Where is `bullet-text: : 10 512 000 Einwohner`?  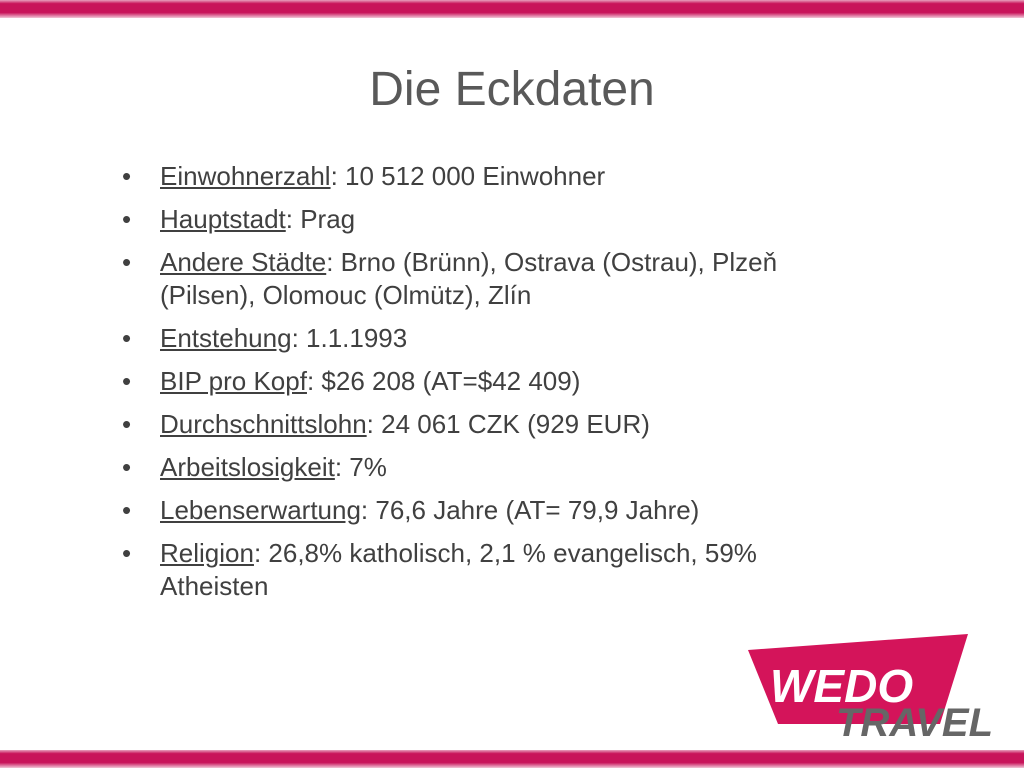 bullet-text: : 10 512 000 Einwohner is located at coordinates (468, 176).